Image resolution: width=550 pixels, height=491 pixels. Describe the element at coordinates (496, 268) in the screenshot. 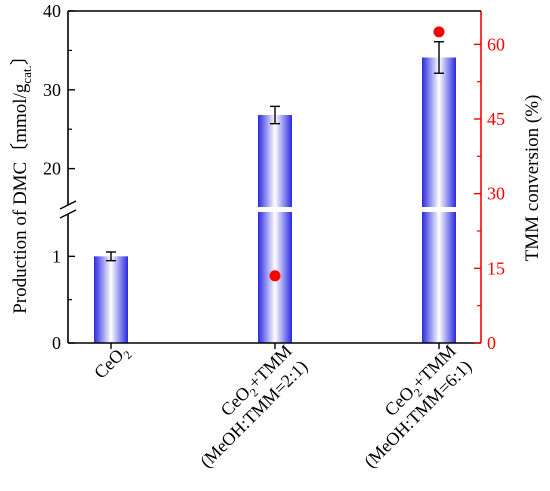

I see `y-right-tick-label: 15` at that location.